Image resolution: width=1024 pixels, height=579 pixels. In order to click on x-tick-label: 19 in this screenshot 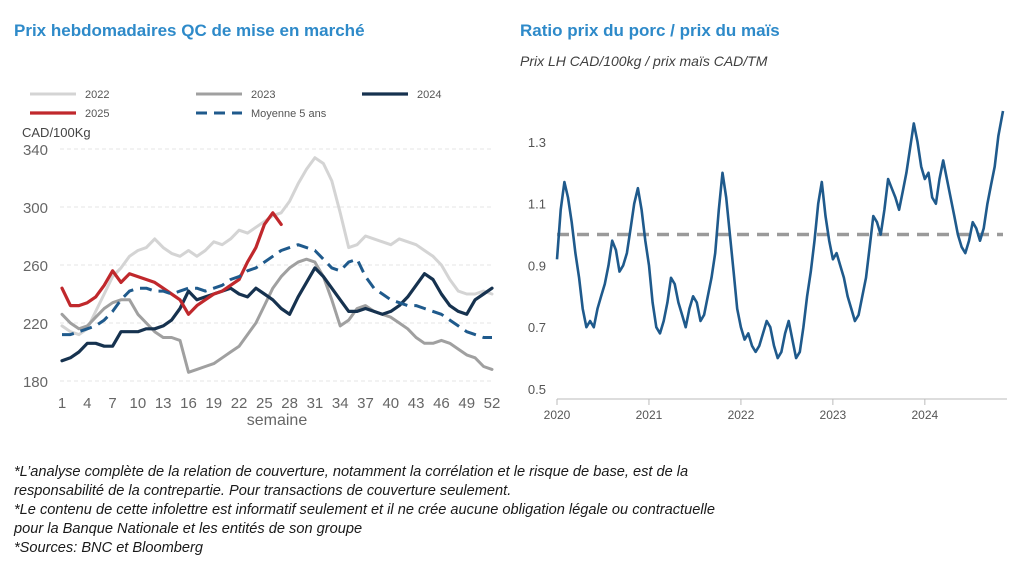, I will do `click(213, 403)`.